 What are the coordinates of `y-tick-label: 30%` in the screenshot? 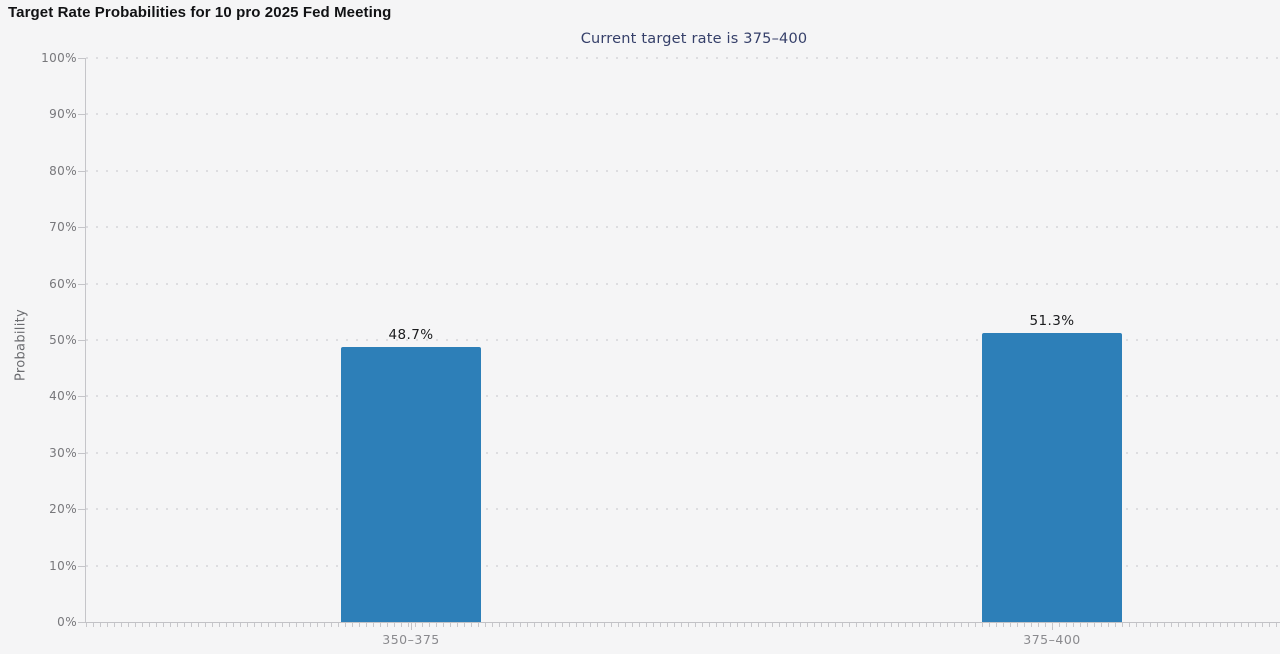 It's located at (63, 452).